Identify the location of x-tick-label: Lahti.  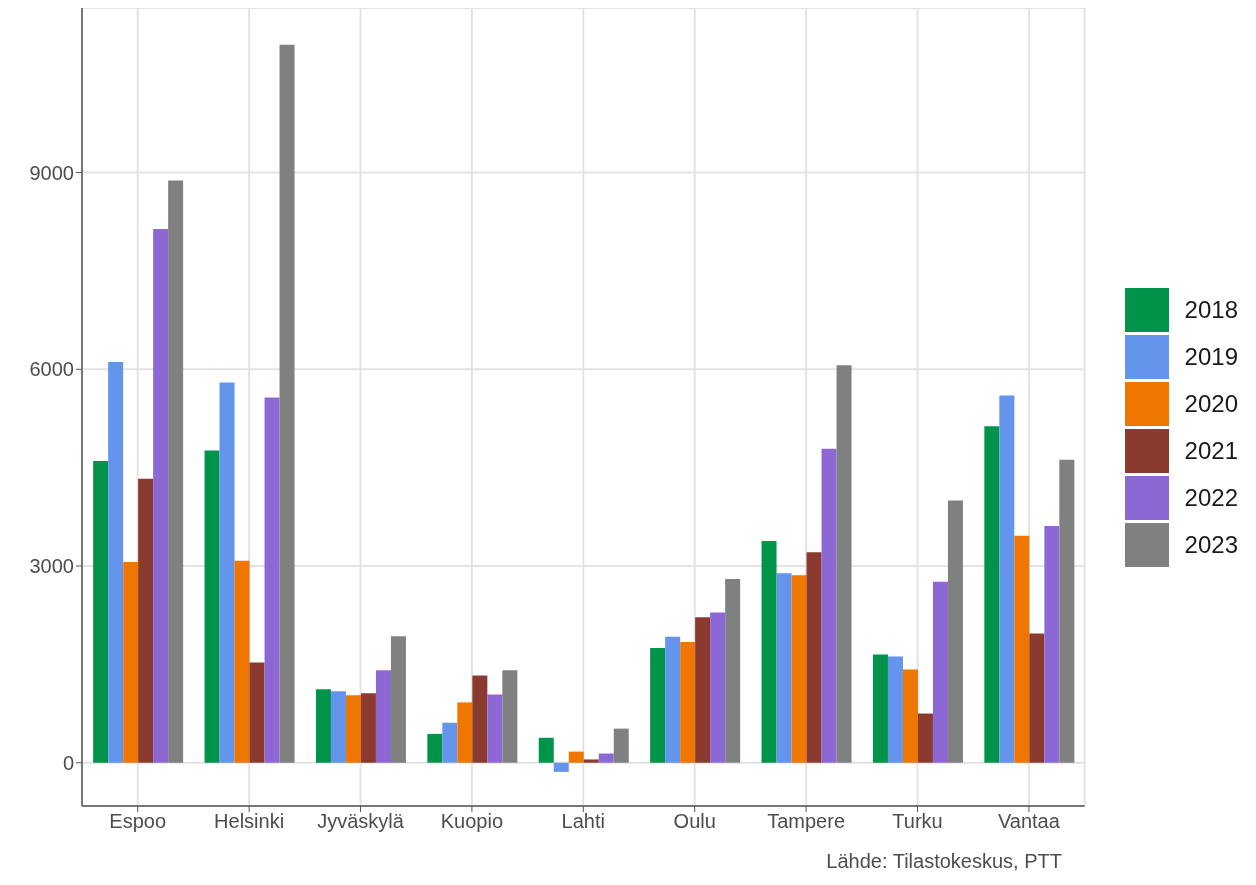
(583, 821).